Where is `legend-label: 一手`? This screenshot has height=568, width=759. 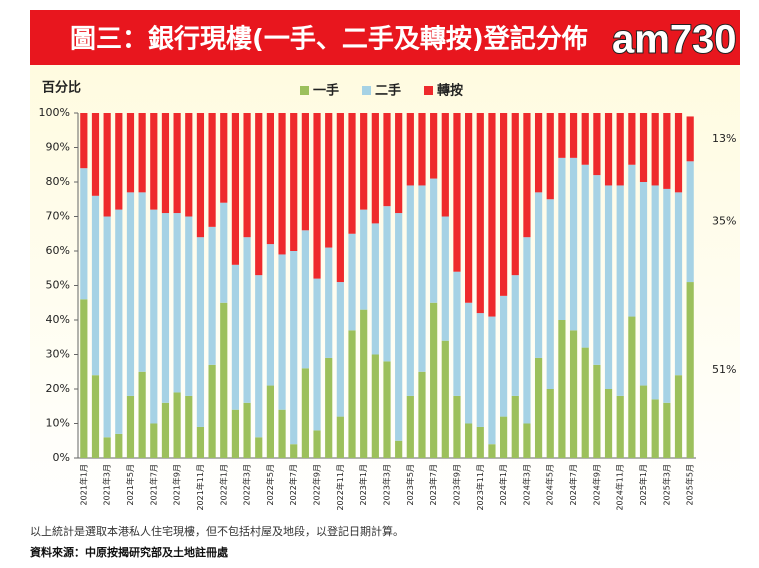
legend-label: 一手 is located at coordinates (326, 91).